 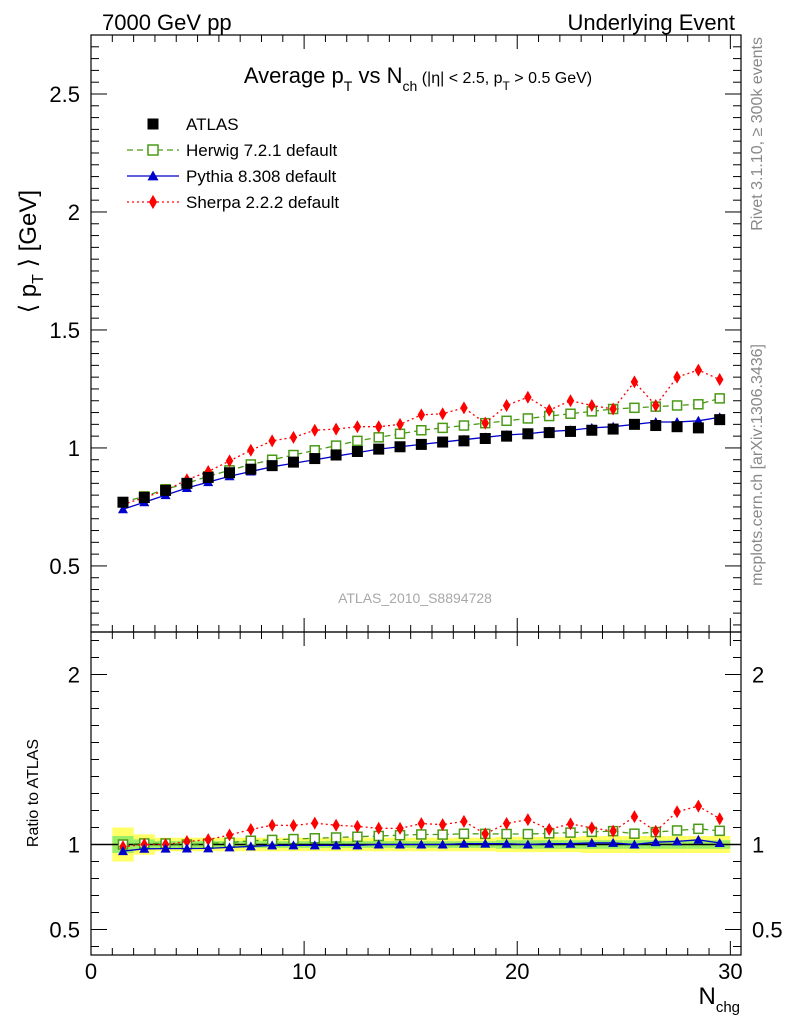 I want to click on legend-label: Sherpa 2.2.2 default, so click(x=262, y=202).